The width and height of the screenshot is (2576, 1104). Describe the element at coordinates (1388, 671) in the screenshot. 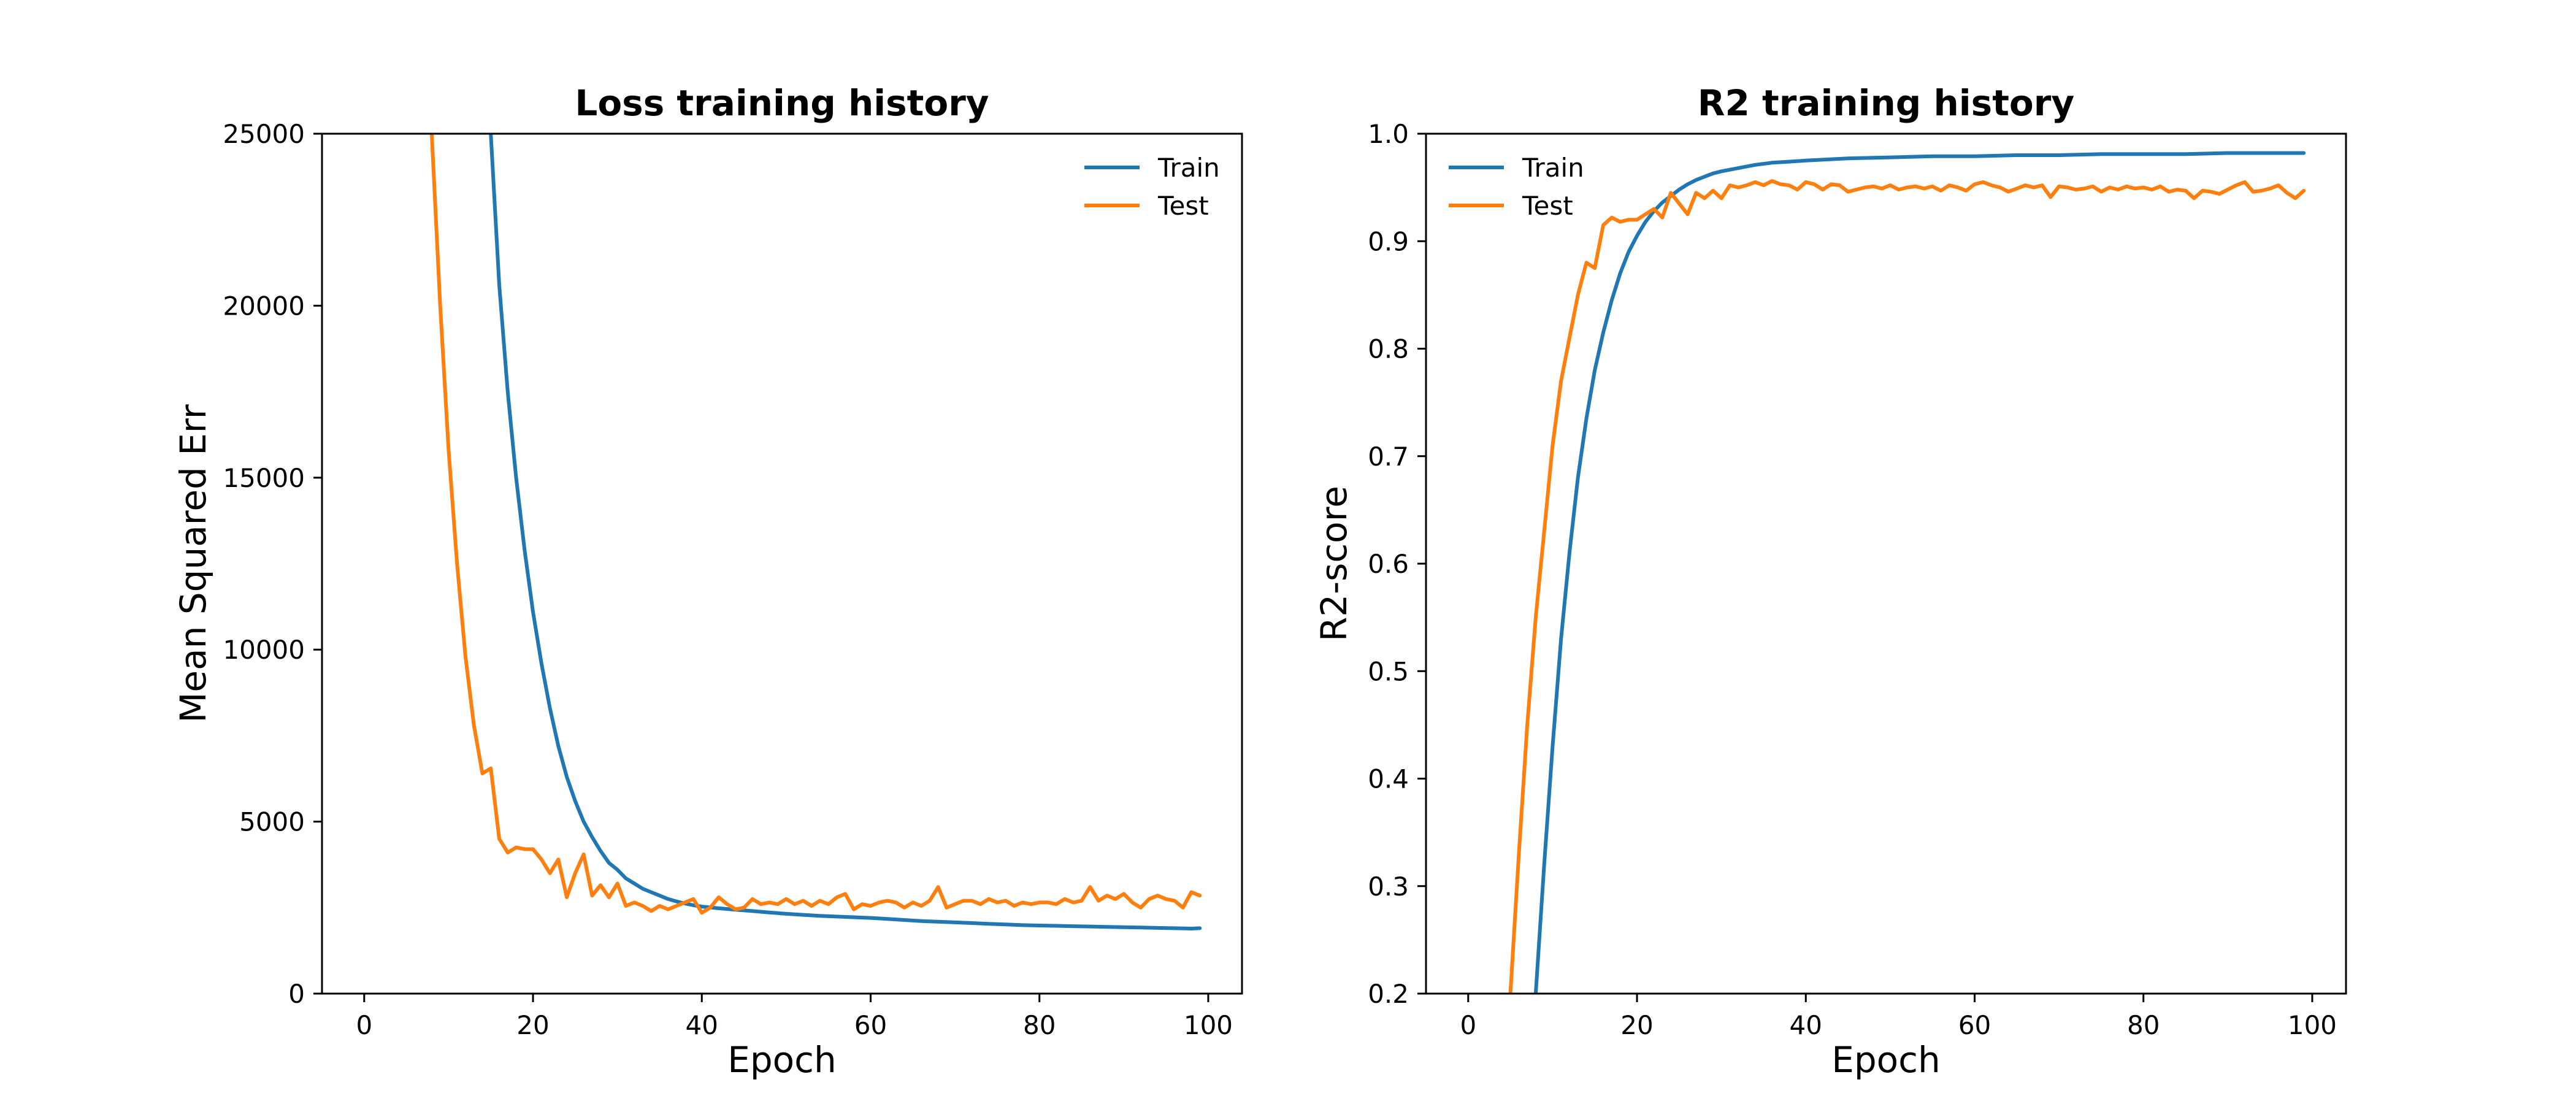

I see `r2-y-tick-label: 0.5` at that location.